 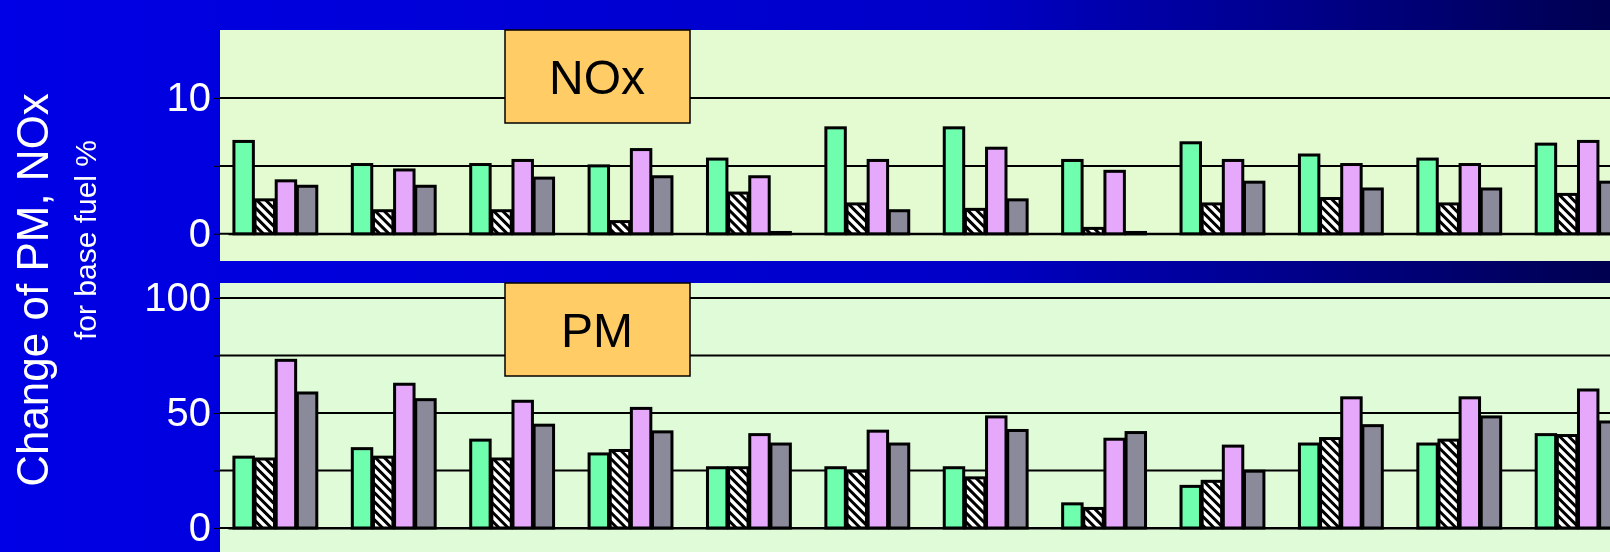 What do you see at coordinates (177, 297) in the screenshot?
I see `y-tick-label: 100` at bounding box center [177, 297].